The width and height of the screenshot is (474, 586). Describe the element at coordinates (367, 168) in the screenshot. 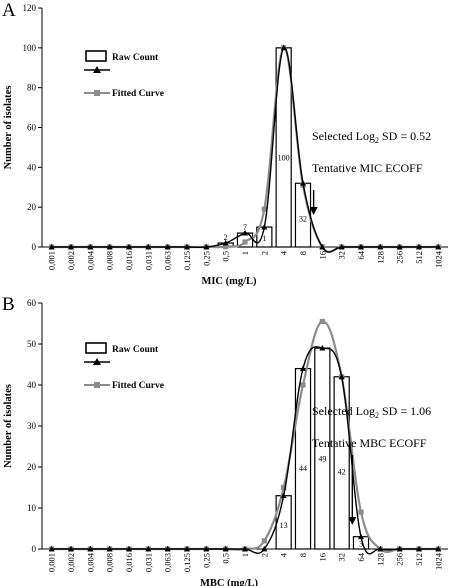

I see `ecoff-annotation: Tentative MIC ECOFF` at that location.